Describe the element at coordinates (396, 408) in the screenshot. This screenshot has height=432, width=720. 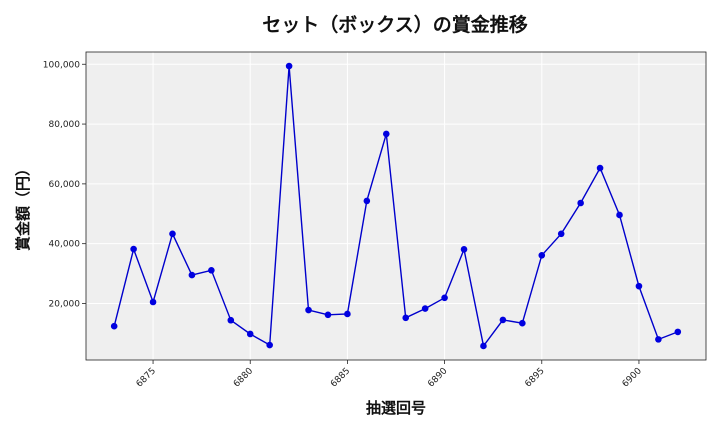
I see `x-axis-label: 抽選回号` at that location.